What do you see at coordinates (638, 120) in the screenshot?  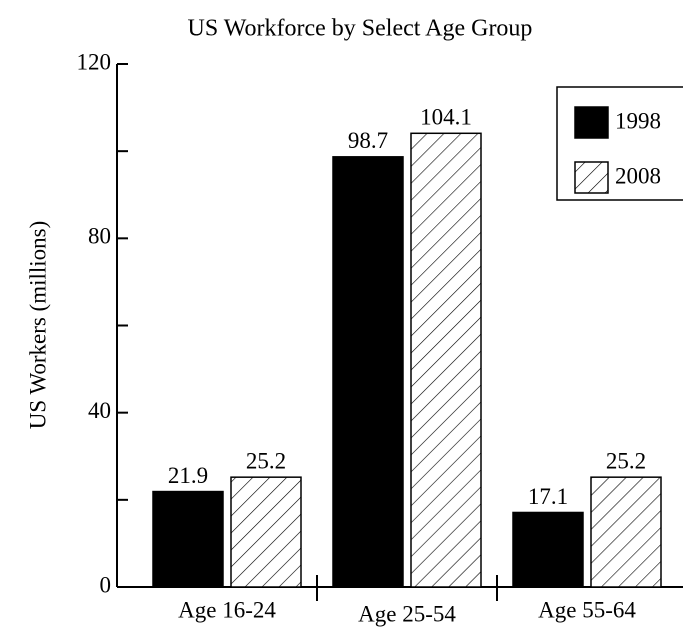 I see `legend-label: 1998` at bounding box center [638, 120].